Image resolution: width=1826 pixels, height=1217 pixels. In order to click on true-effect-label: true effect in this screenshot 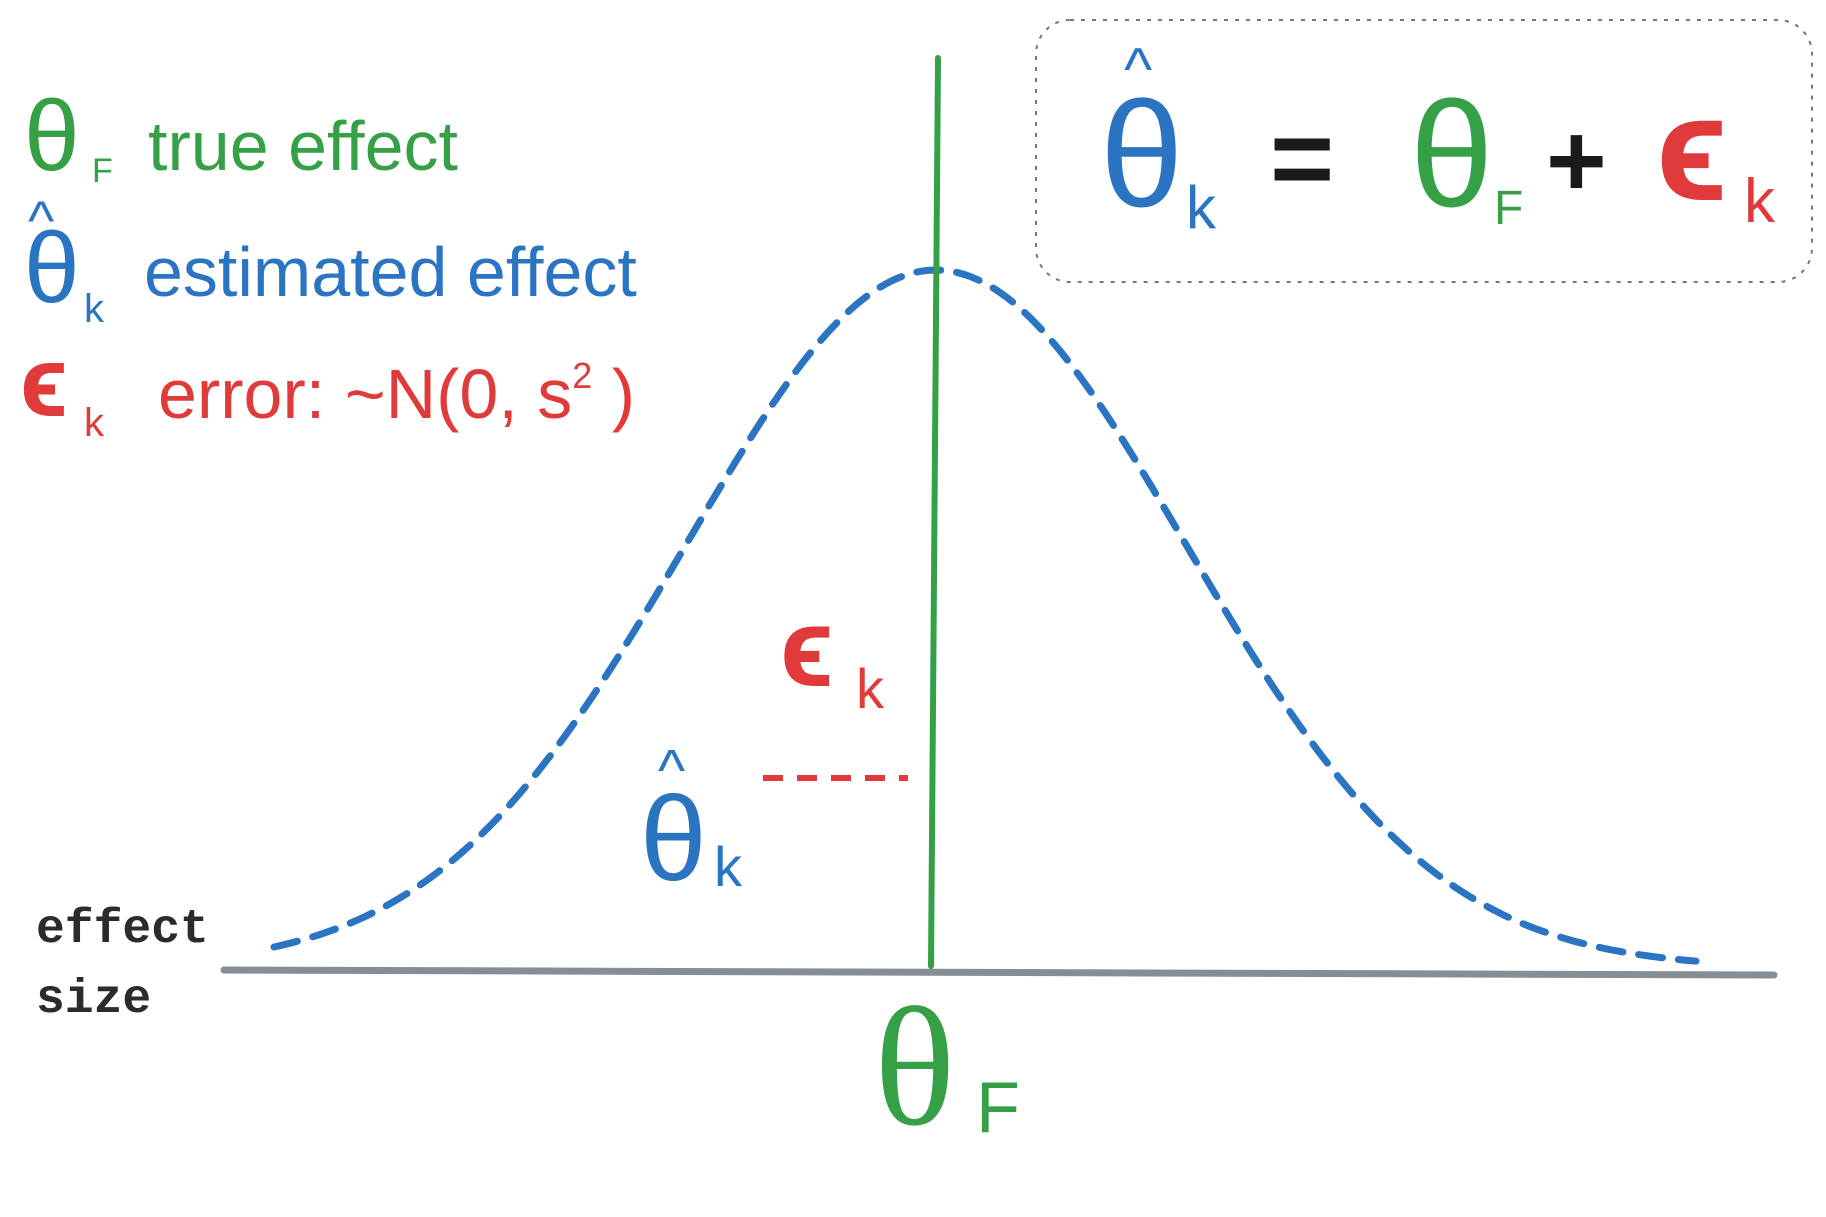, I will do `click(303, 146)`.